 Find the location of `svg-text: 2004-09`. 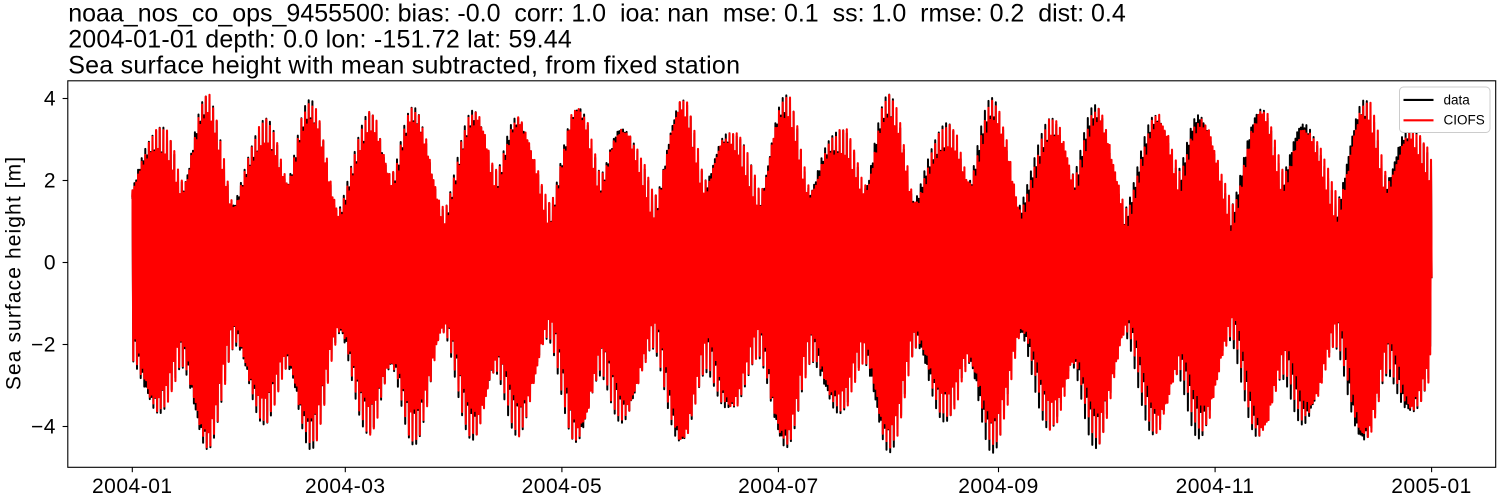

svg-text: 2004-09 is located at coordinates (998, 486).